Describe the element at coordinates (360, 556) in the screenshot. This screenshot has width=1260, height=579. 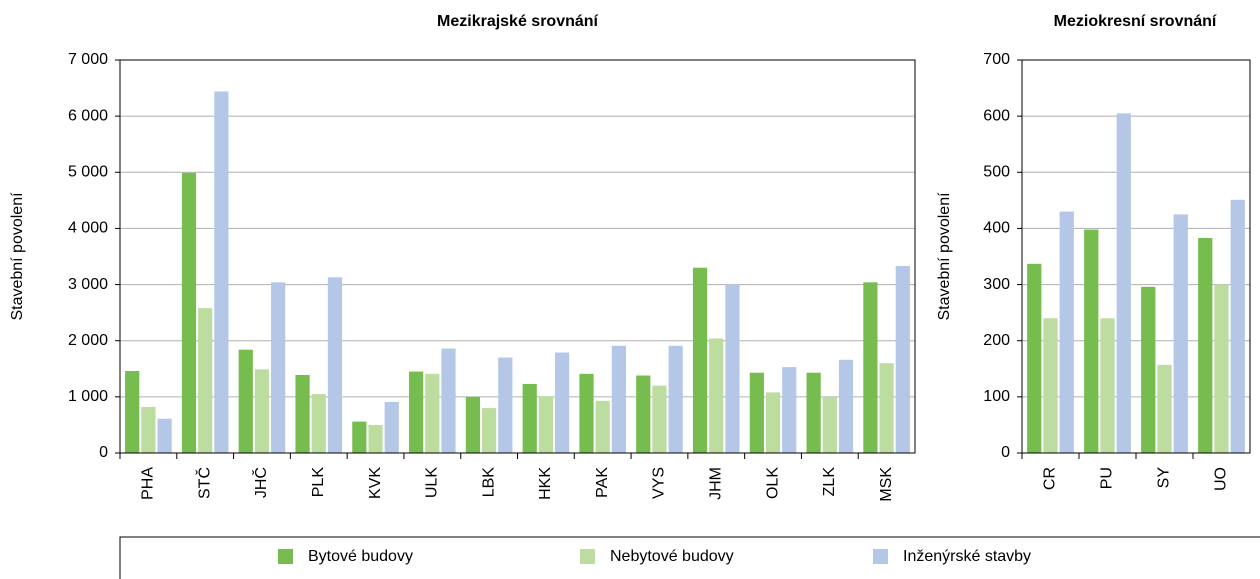
I see `legend-label: Bytové budovy` at that location.